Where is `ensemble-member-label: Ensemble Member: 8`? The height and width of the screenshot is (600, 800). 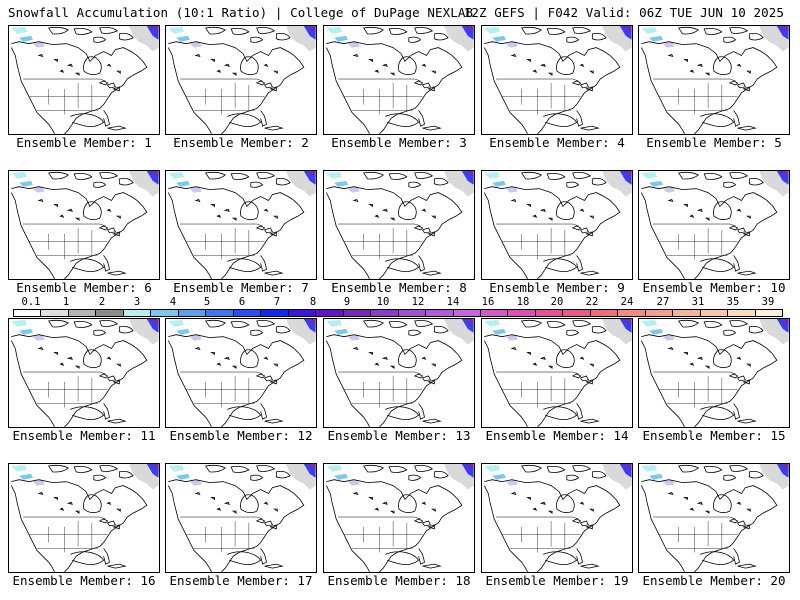 ensemble-member-label: Ensemble Member: 8 is located at coordinates (399, 287).